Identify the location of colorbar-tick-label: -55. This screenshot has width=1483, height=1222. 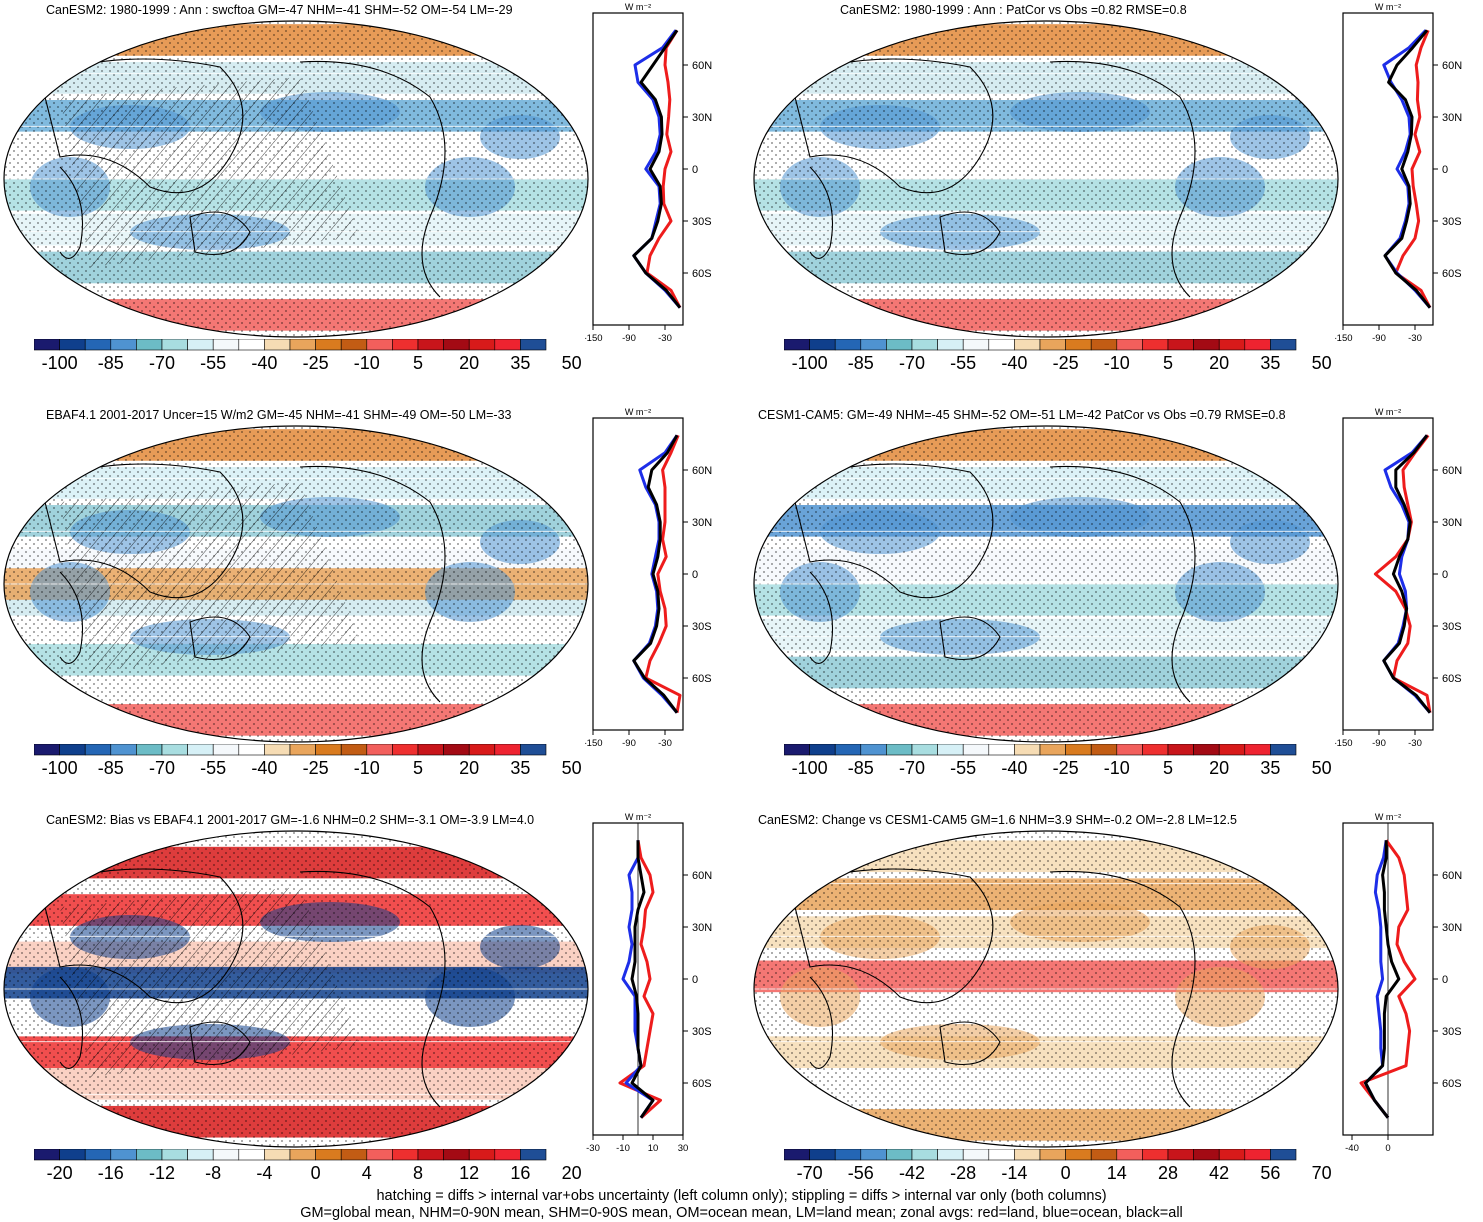
(963, 768).